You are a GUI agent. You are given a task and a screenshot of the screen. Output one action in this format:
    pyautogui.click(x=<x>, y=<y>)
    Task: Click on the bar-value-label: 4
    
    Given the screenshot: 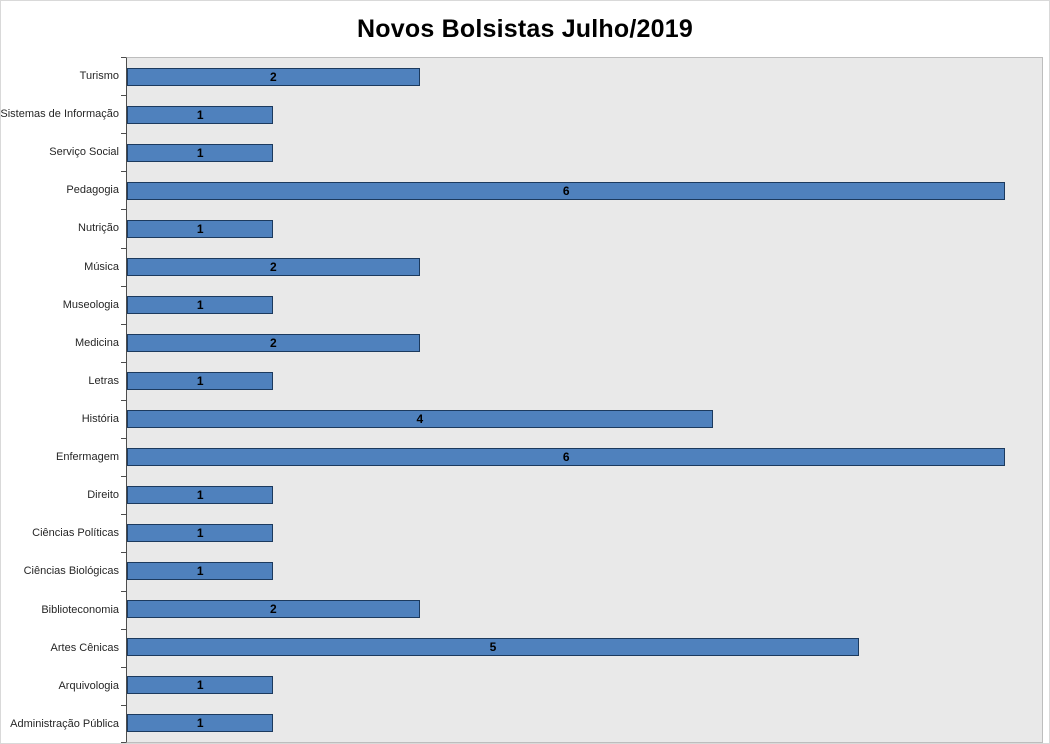 What is the action you would take?
    pyautogui.click(x=420, y=419)
    